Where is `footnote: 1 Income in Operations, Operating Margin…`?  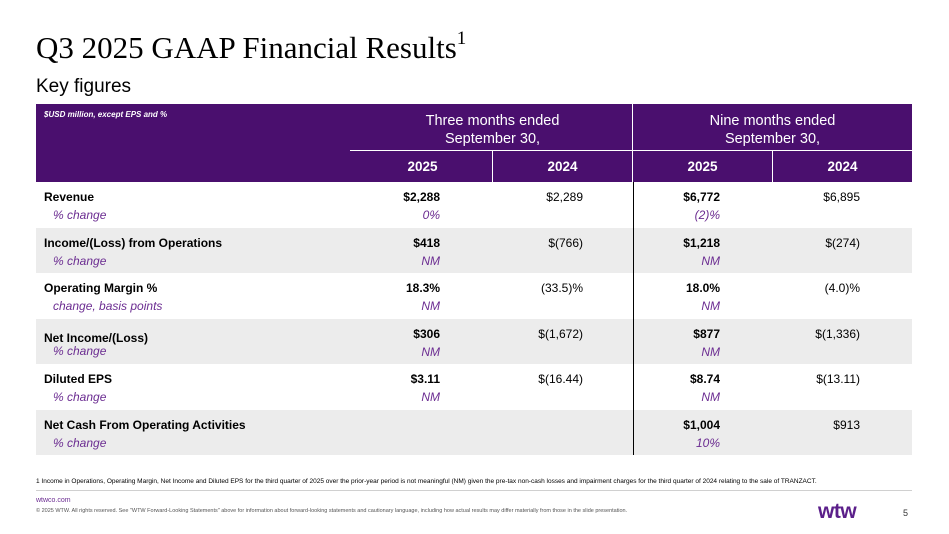 footnote: 1 Income in Operations, Operating Margin… is located at coordinates (426, 481).